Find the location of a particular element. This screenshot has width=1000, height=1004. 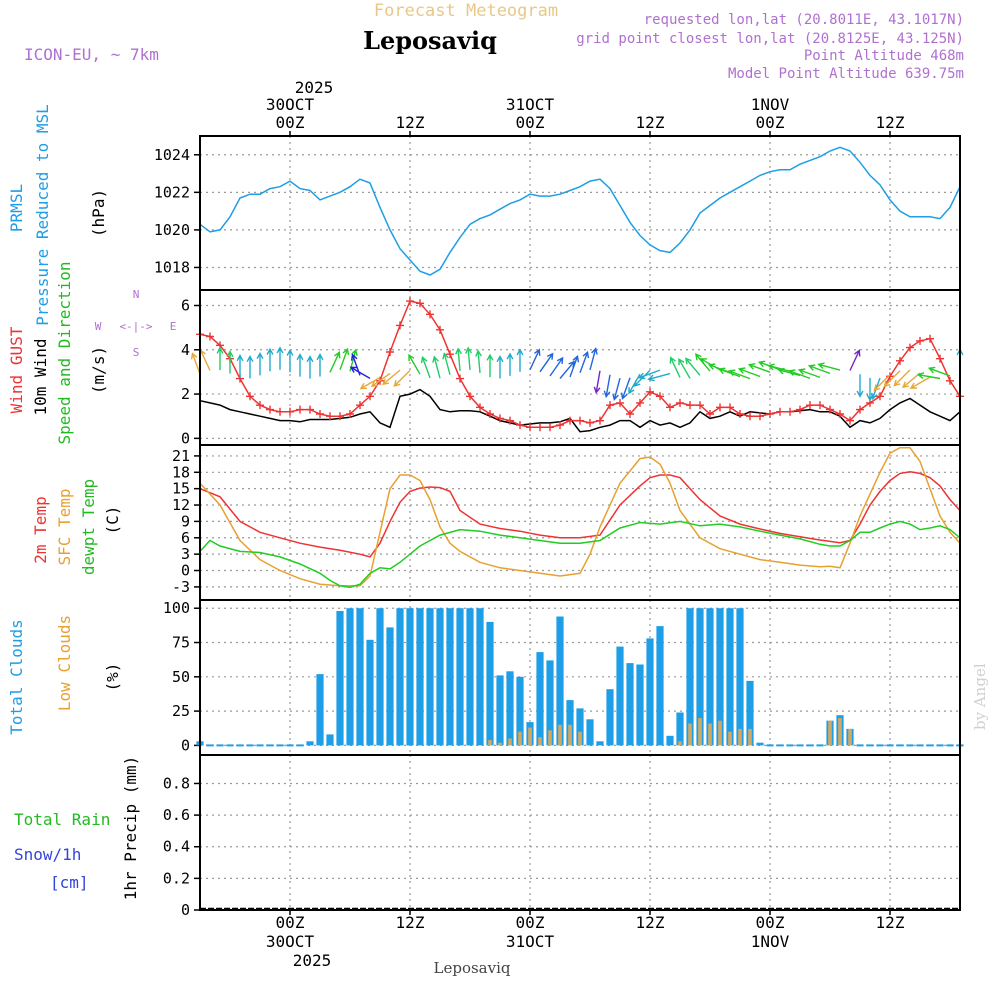

watermark: by Angel is located at coordinates (980, 696).